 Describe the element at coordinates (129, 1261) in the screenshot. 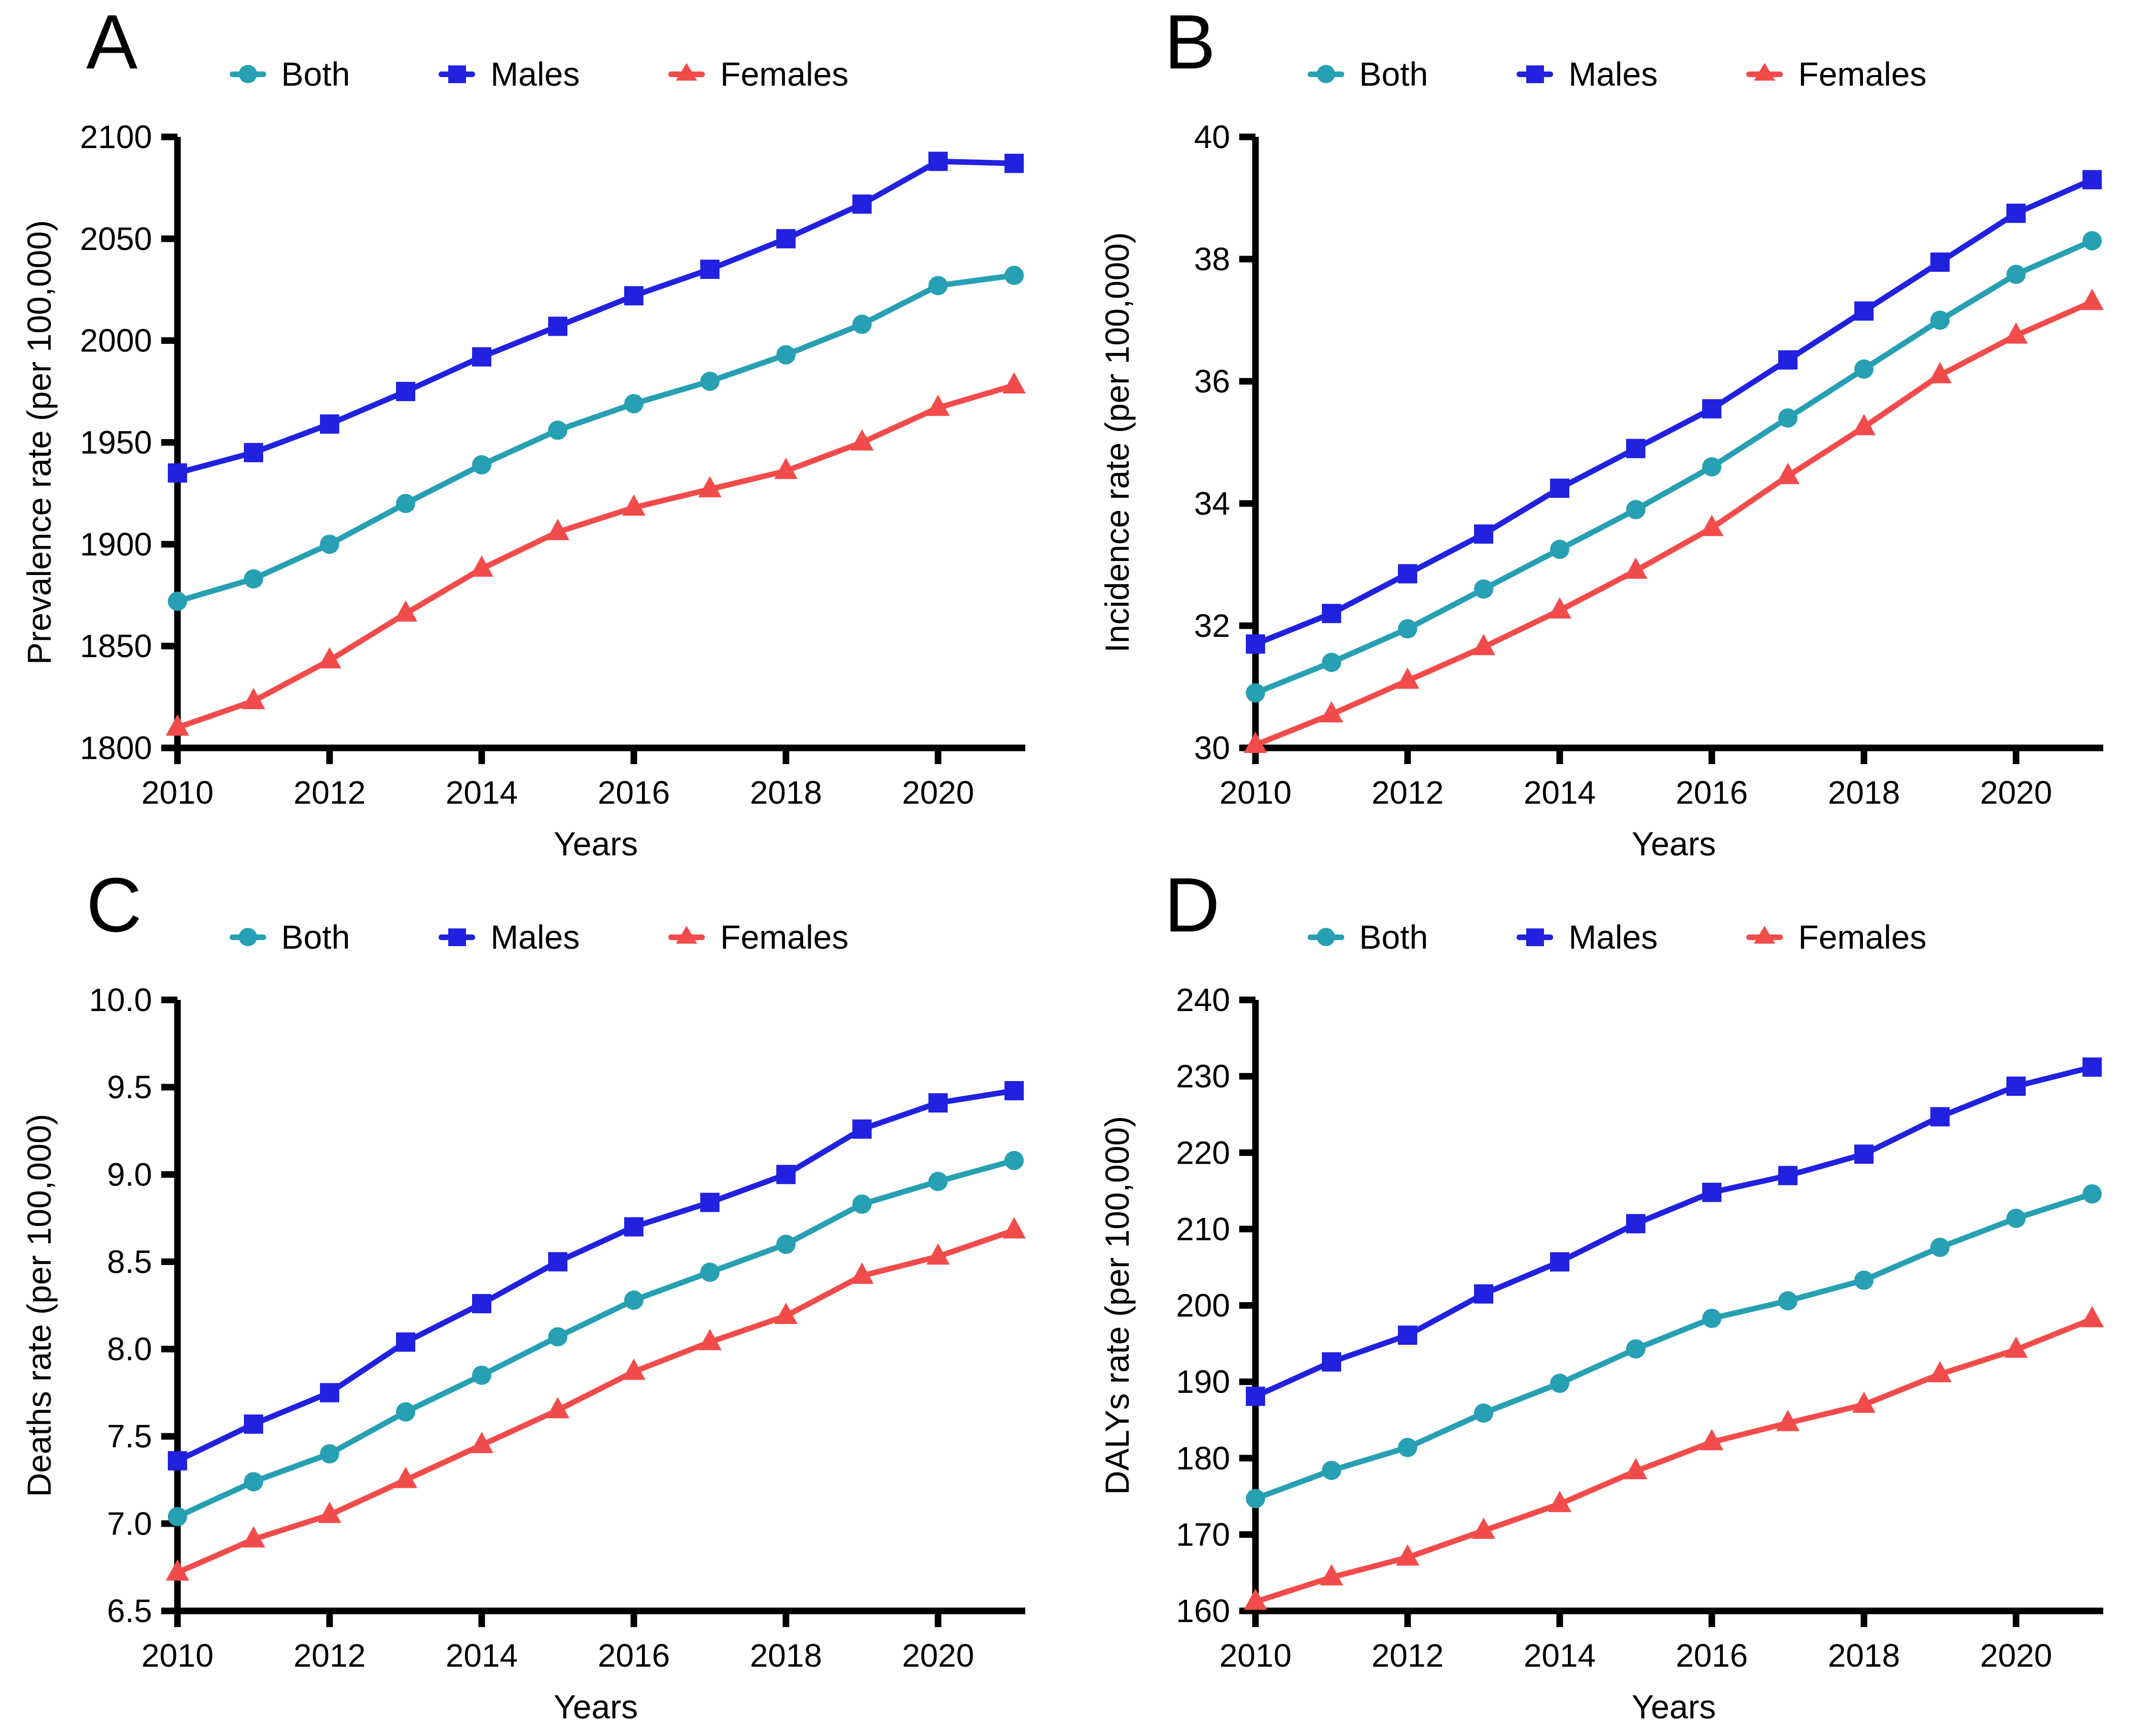

I see `y-tick-label: 8.5` at that location.